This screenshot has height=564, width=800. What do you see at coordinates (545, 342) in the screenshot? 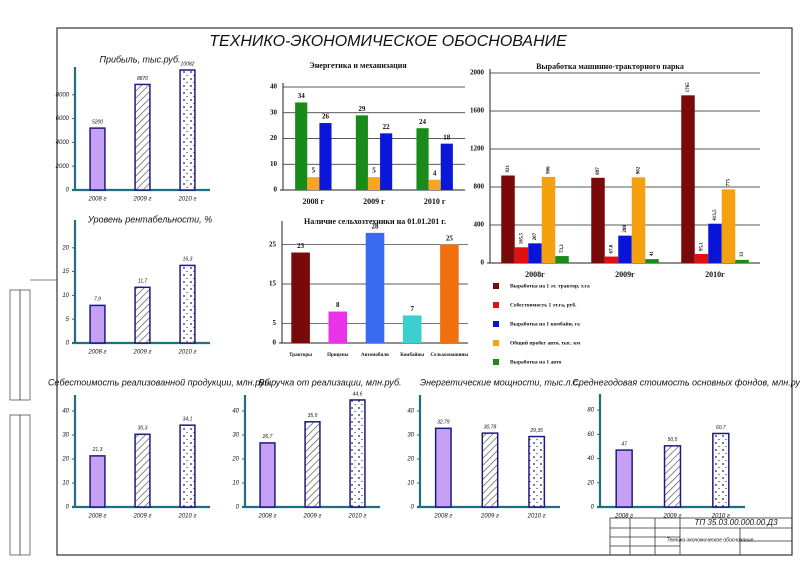
I see `legend-label: Общий пробег авто, тыс. км` at bounding box center [545, 342].